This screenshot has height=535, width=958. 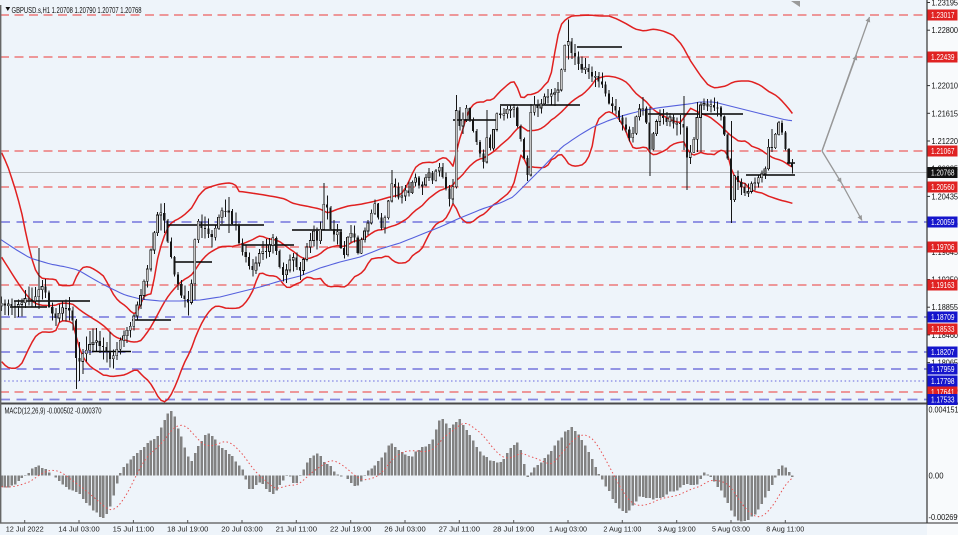 What do you see at coordinates (350, 529) in the screenshot?
I see `svg-text: 22 Jul 19:00` at bounding box center [350, 529].